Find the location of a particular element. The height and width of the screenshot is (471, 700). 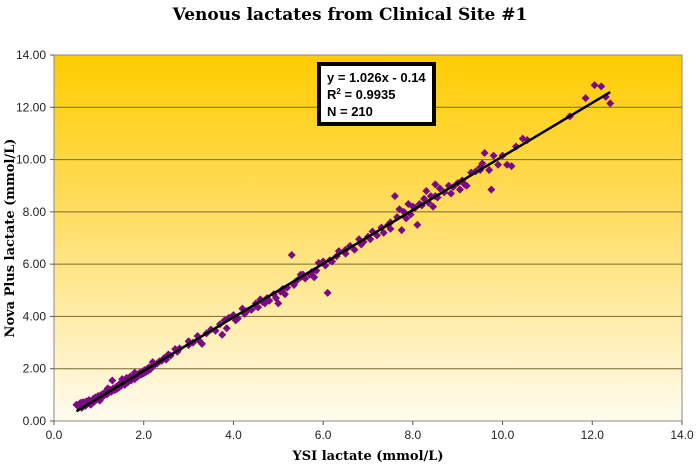

x-tick-label: 2.0 is located at coordinates (143, 435).